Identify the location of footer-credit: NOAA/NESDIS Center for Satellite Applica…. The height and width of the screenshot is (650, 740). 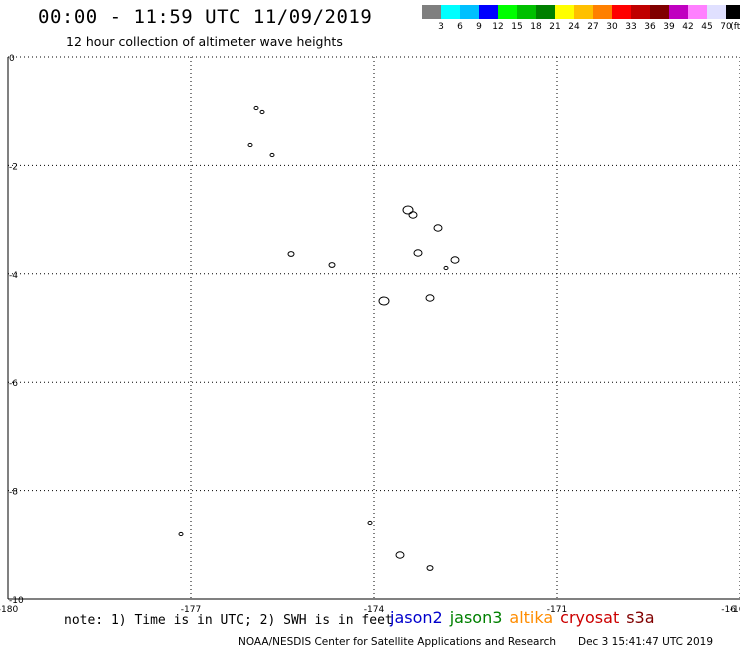
(397, 642).